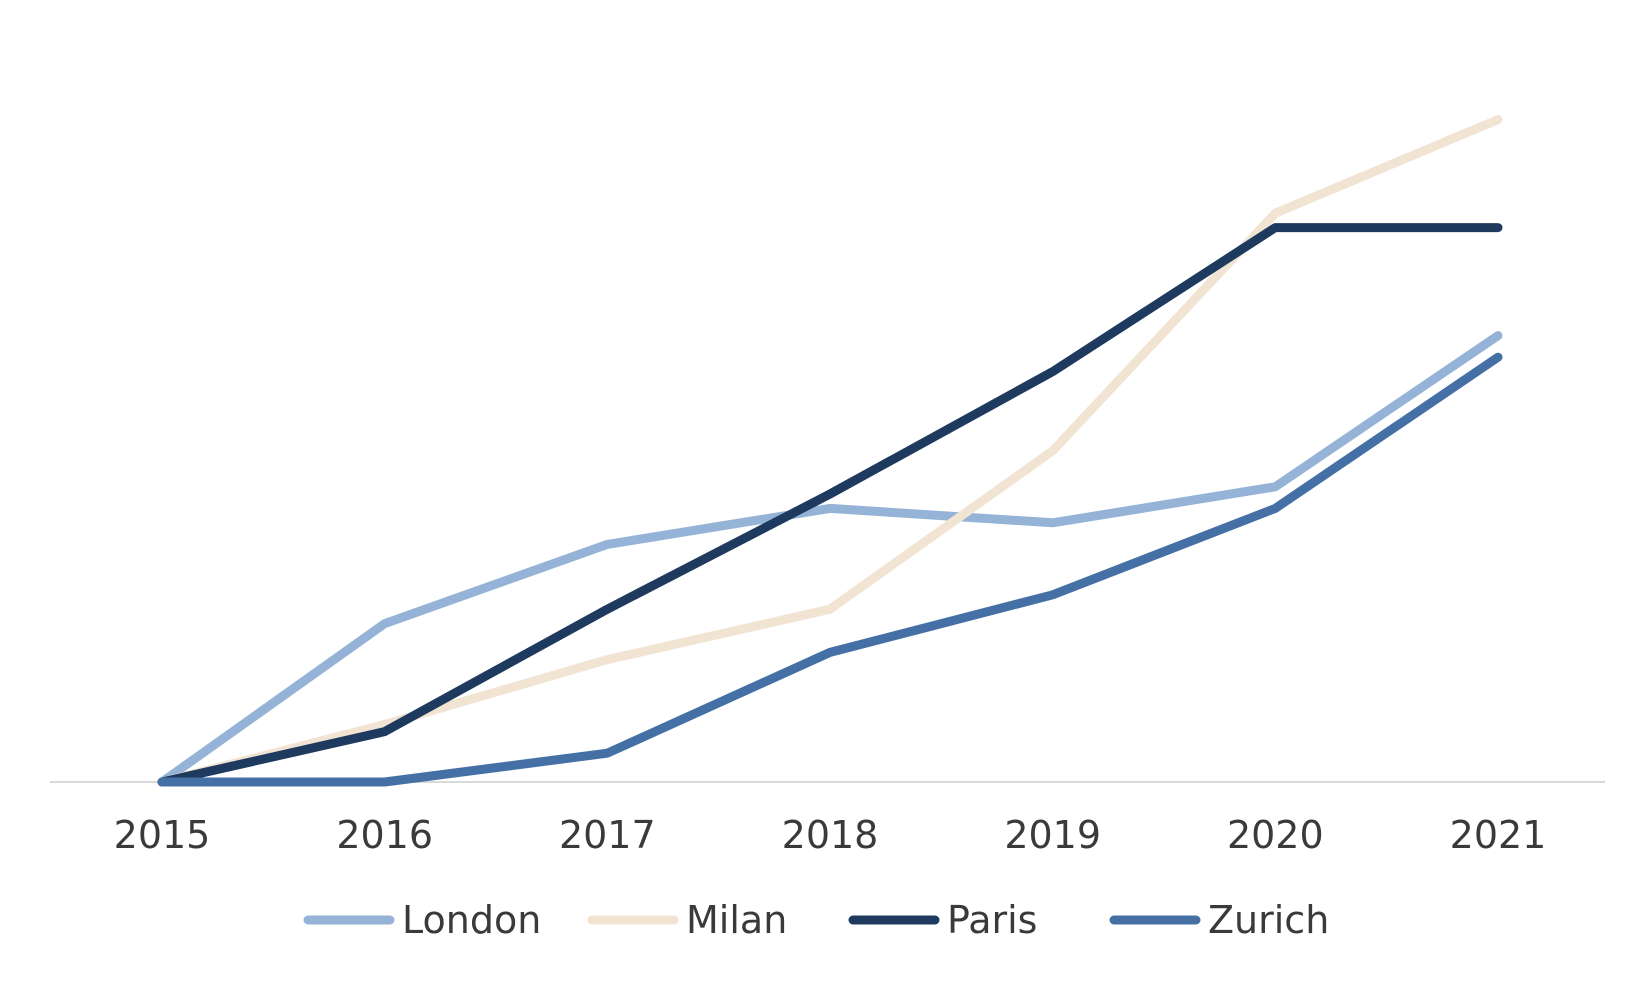 The image size is (1650, 990). I want to click on x-axis-ticks: 2015 2016 2017 2018 2019 2020 2021, so click(830, 835).